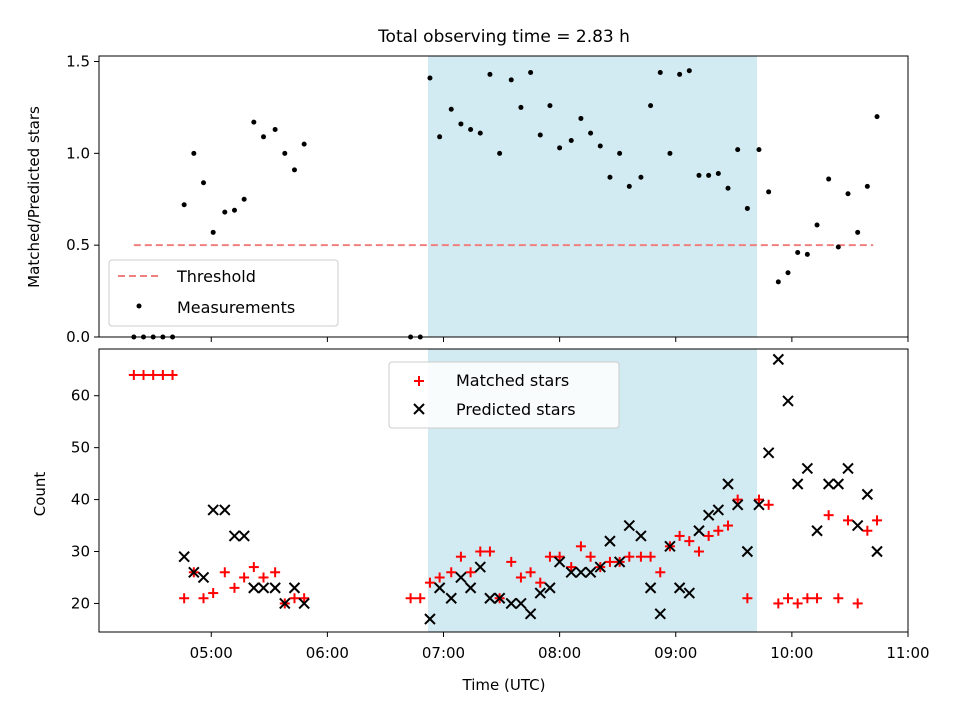 Image resolution: width=960 pixels, height=720 pixels. What do you see at coordinates (504, 395) in the screenshot?
I see `legend-bottom: Matched stars Predicted stars` at bounding box center [504, 395].